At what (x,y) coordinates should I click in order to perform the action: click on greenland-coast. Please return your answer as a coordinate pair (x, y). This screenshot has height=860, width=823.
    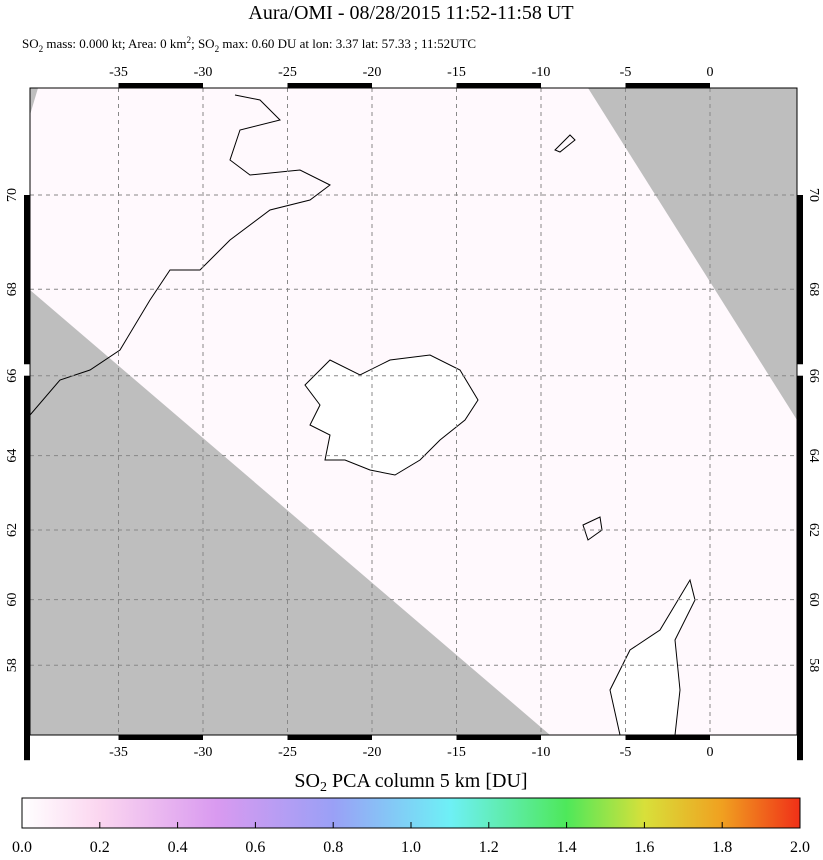
    Looking at the image, I should click on (180, 255).